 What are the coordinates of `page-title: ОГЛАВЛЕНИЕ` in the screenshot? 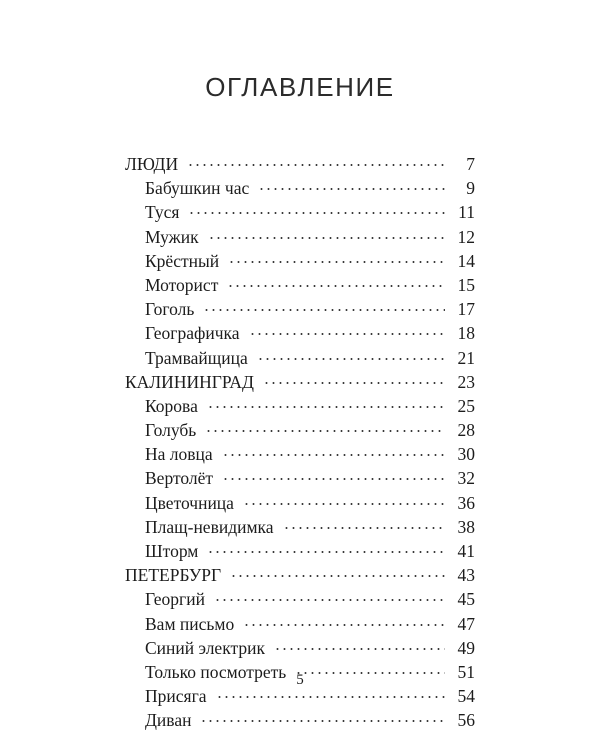 It's located at (300, 87).